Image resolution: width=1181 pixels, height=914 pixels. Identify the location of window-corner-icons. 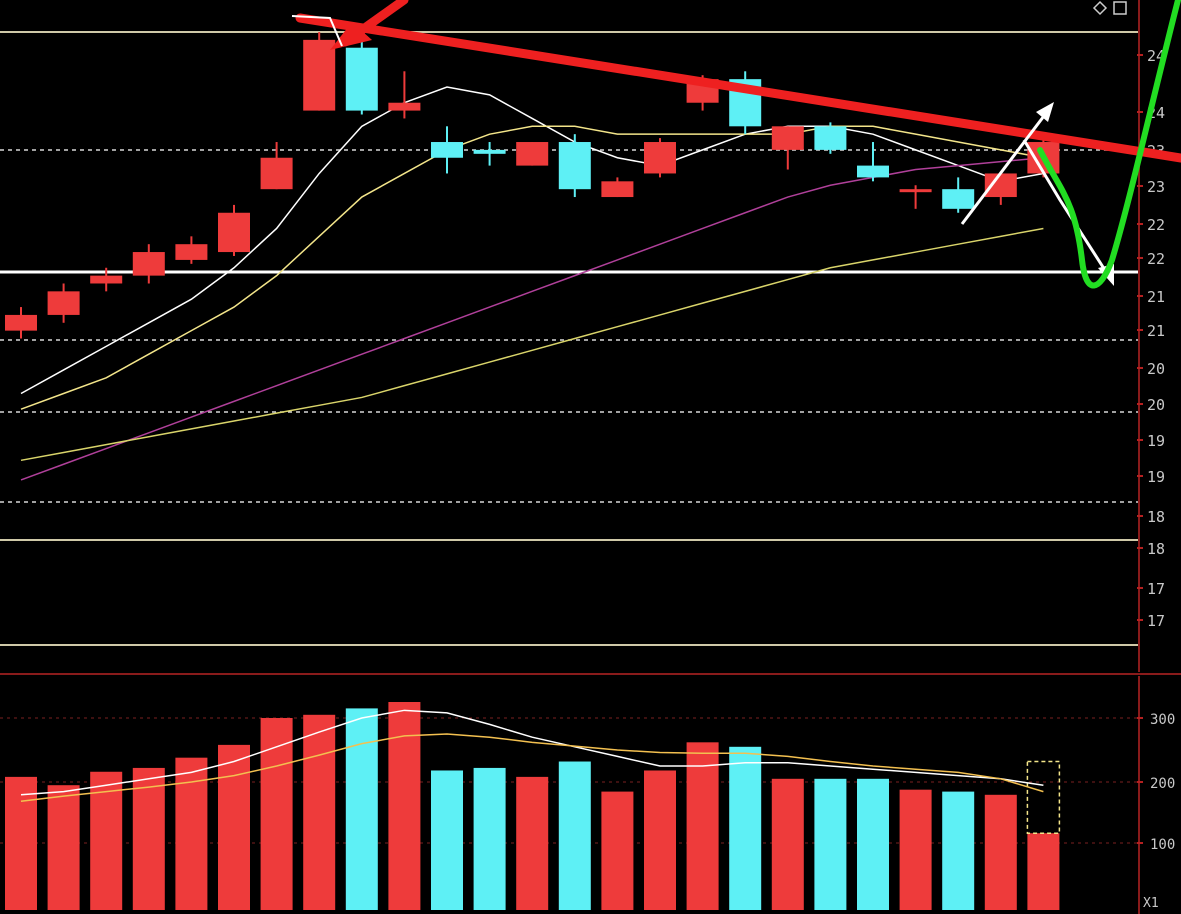
(1109, 8).